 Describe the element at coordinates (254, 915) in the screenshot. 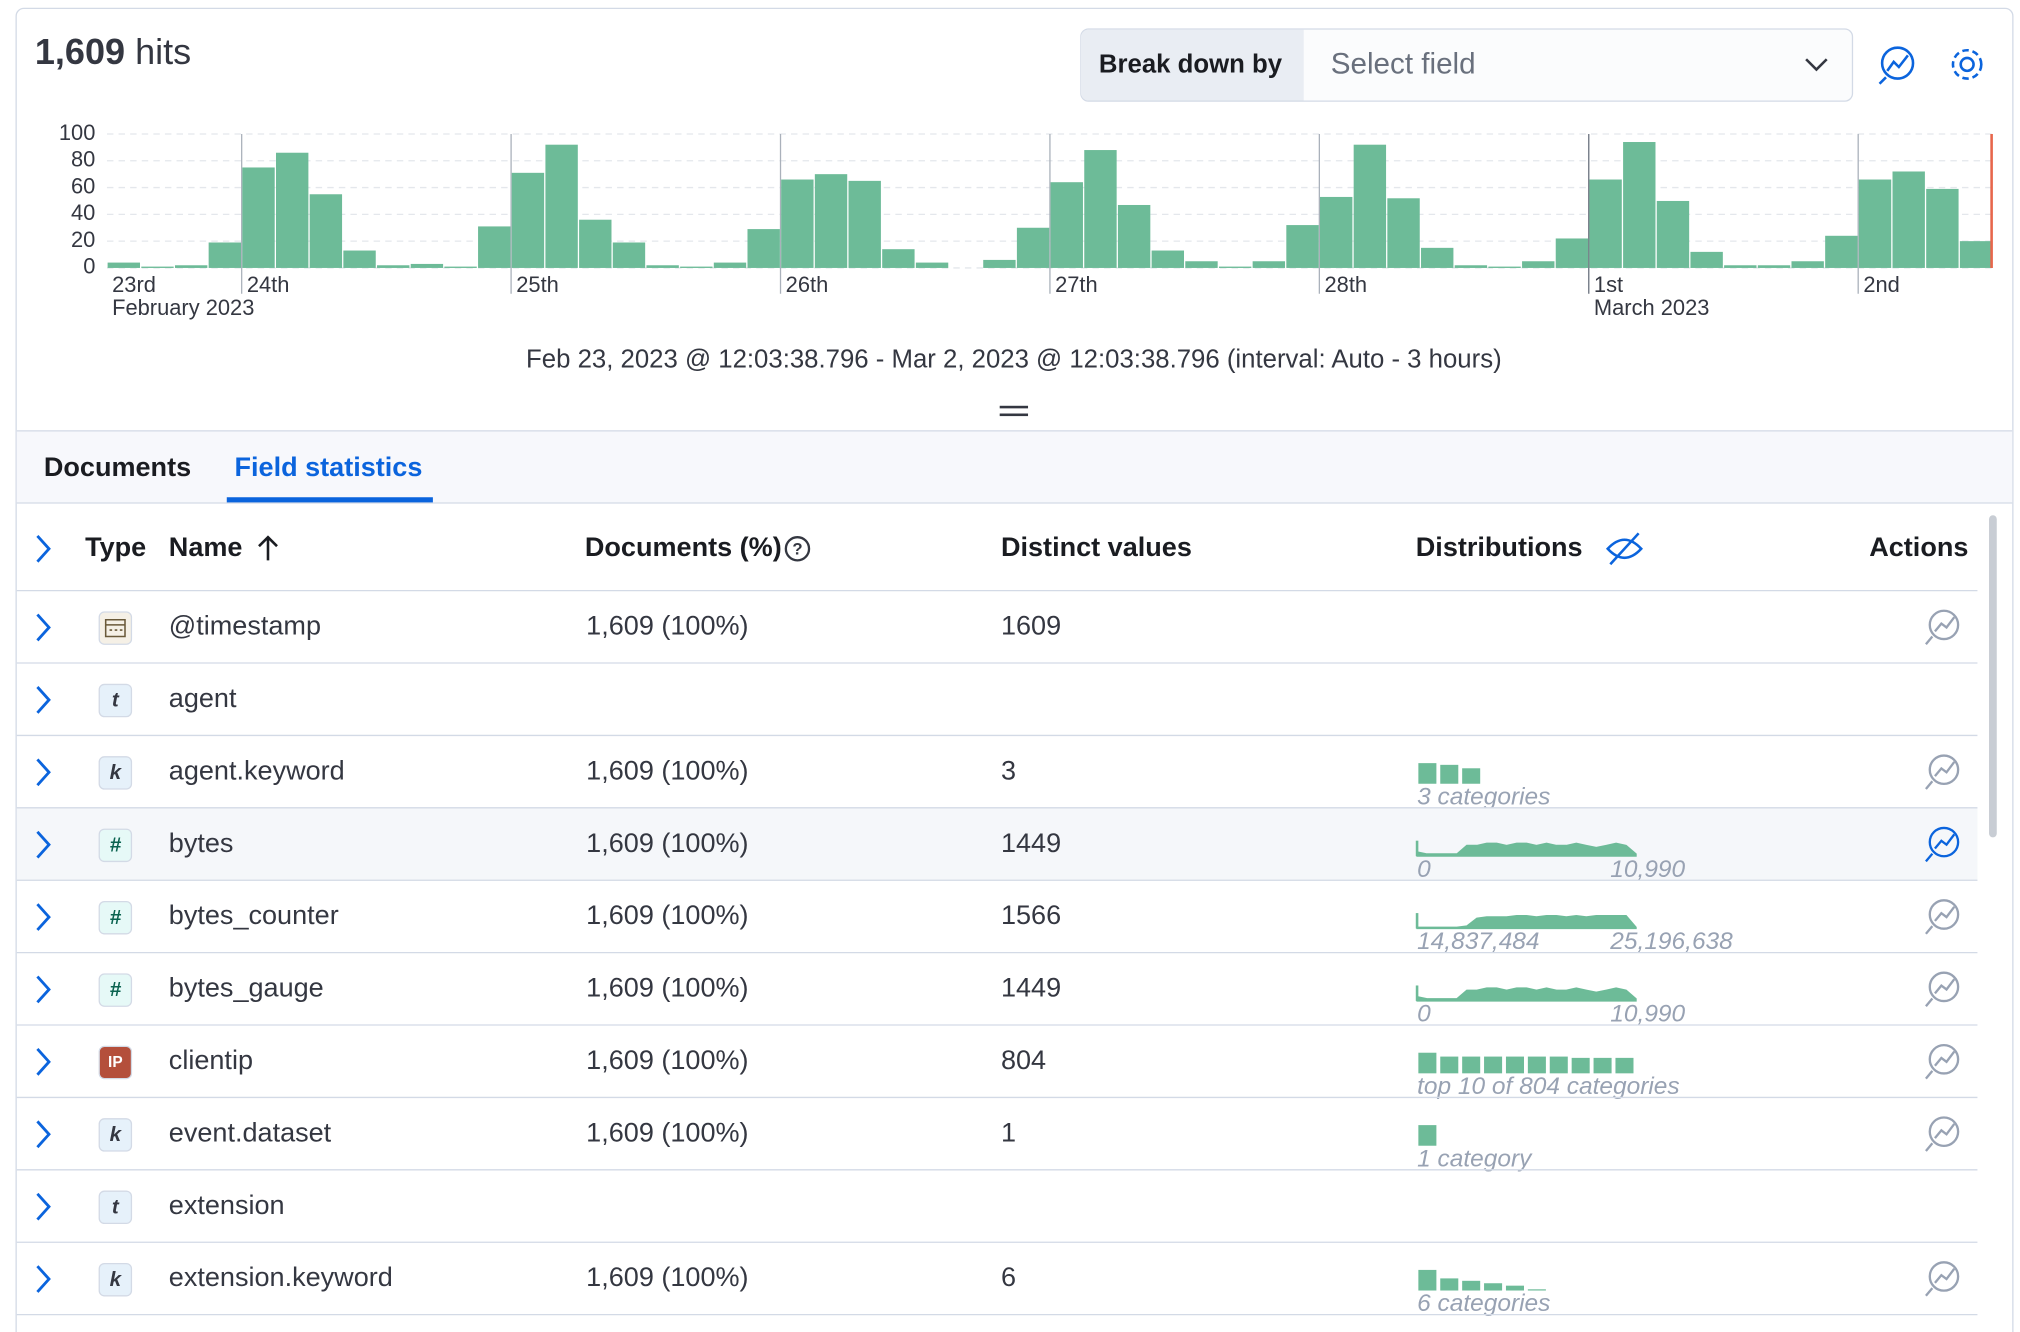

I see `field-name: bytes_counter` at that location.